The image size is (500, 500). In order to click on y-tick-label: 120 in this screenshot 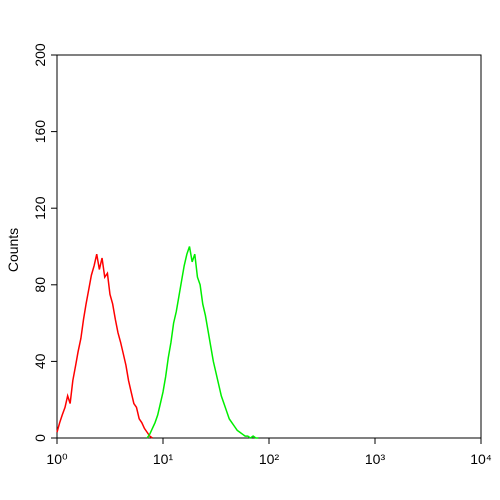, I will do `click(40, 208)`.